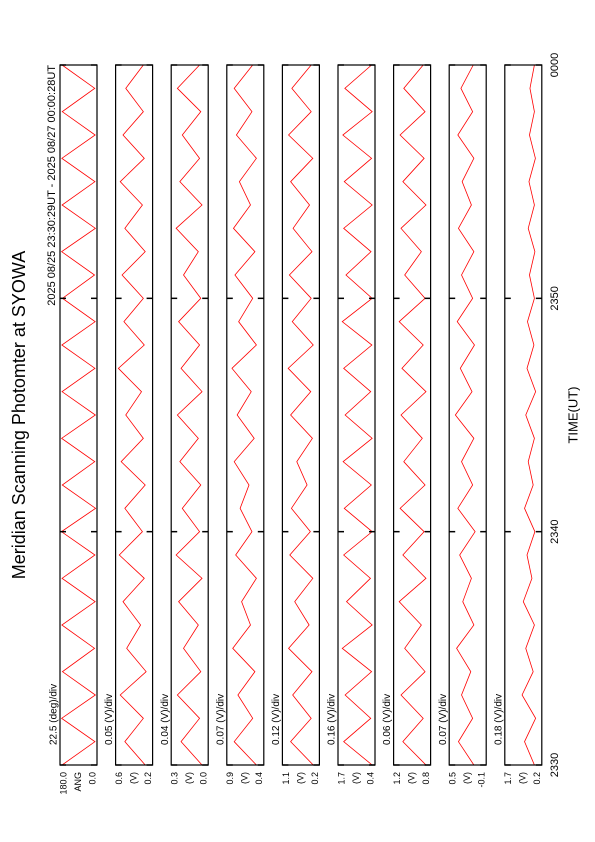 The height and width of the screenshot is (842, 595). What do you see at coordinates (555, 765) in the screenshot?
I see `x-tick-label: 2330` at bounding box center [555, 765].